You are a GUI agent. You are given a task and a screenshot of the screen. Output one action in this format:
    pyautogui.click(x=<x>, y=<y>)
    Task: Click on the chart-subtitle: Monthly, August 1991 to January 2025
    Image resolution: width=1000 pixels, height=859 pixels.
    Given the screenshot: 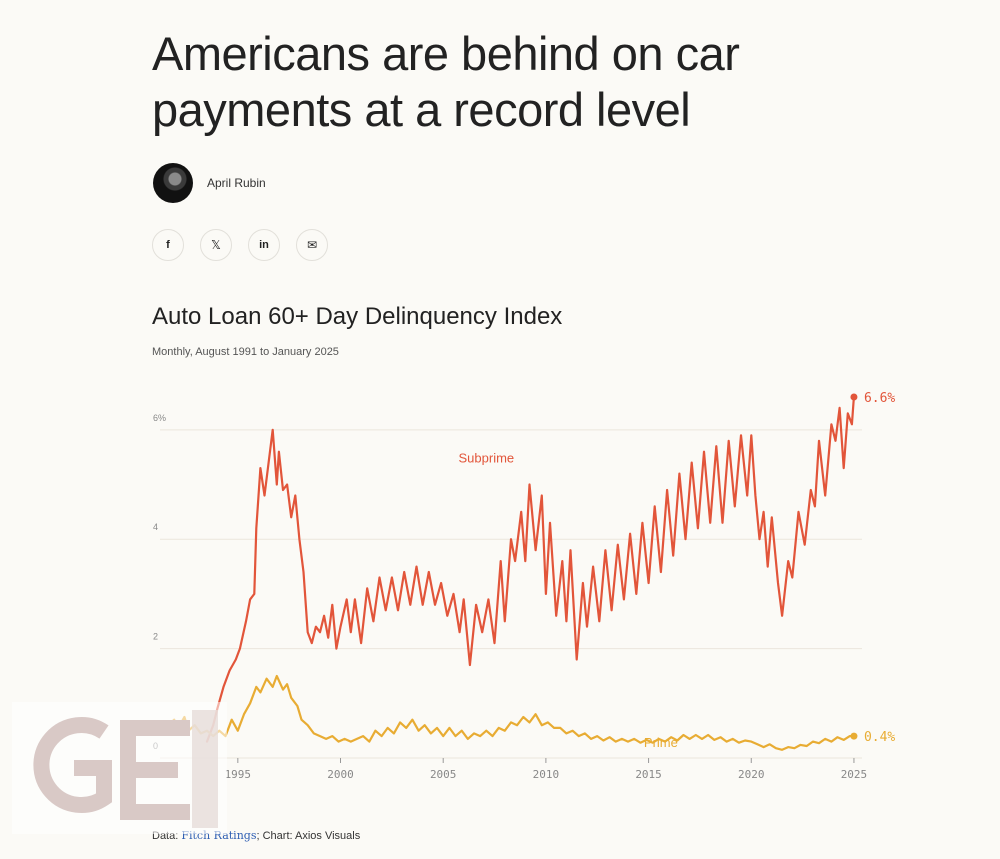 What is the action you would take?
    pyautogui.click(x=245, y=352)
    